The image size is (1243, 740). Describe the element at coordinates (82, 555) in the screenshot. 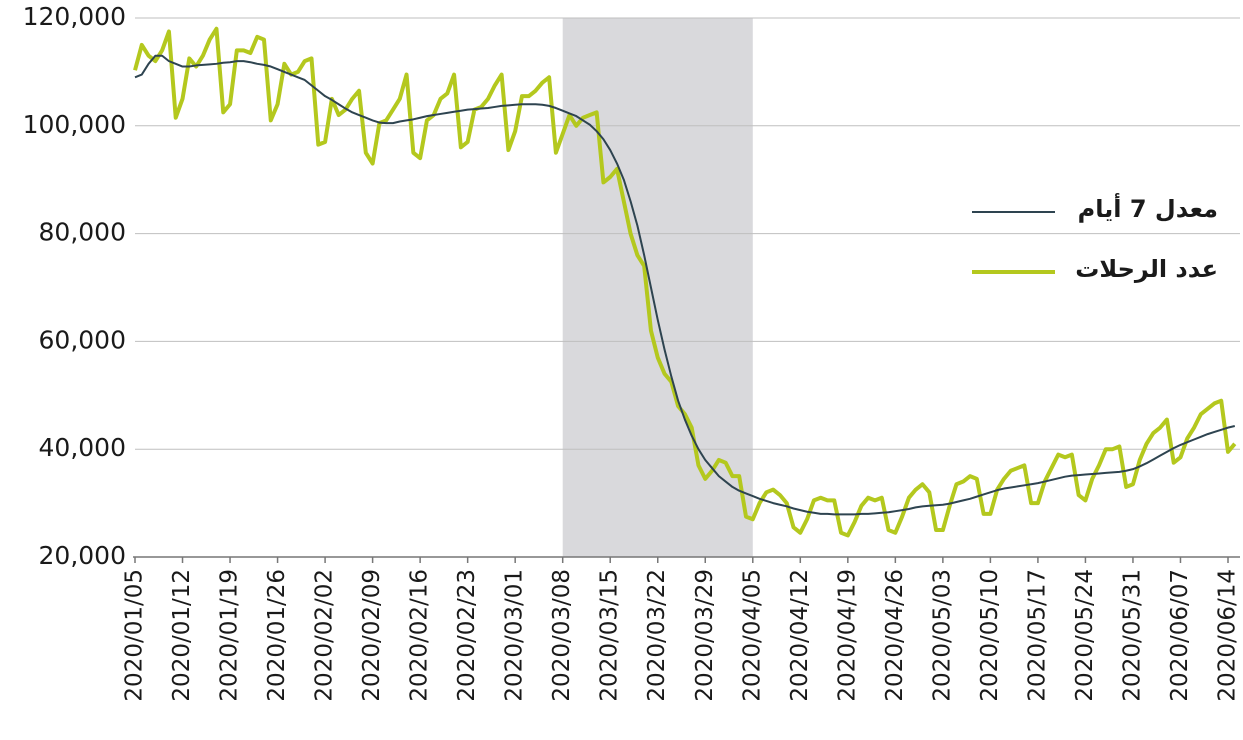

I see `y-tick-label: 20,000` at that location.